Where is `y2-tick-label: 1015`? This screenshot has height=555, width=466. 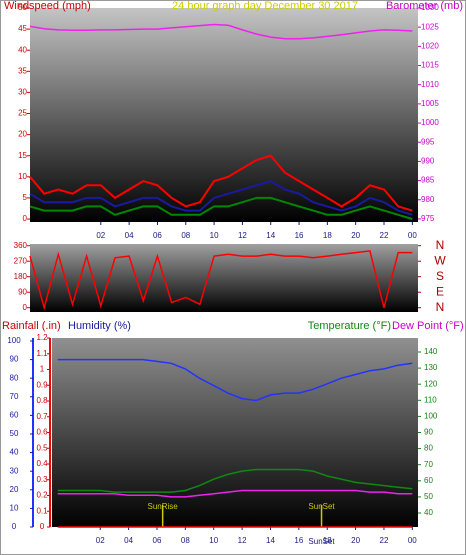 y2-tick-label: 1015 is located at coordinates (430, 65).